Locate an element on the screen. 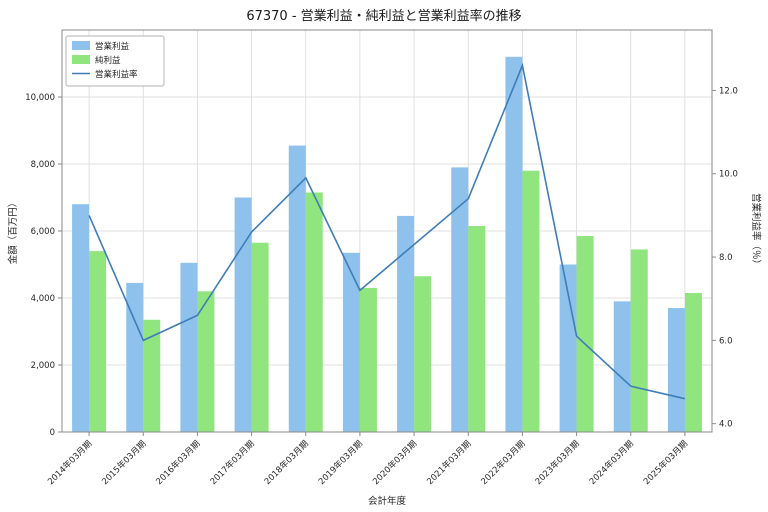 The image size is (768, 512). svg-text: 6.0 is located at coordinates (726, 341).